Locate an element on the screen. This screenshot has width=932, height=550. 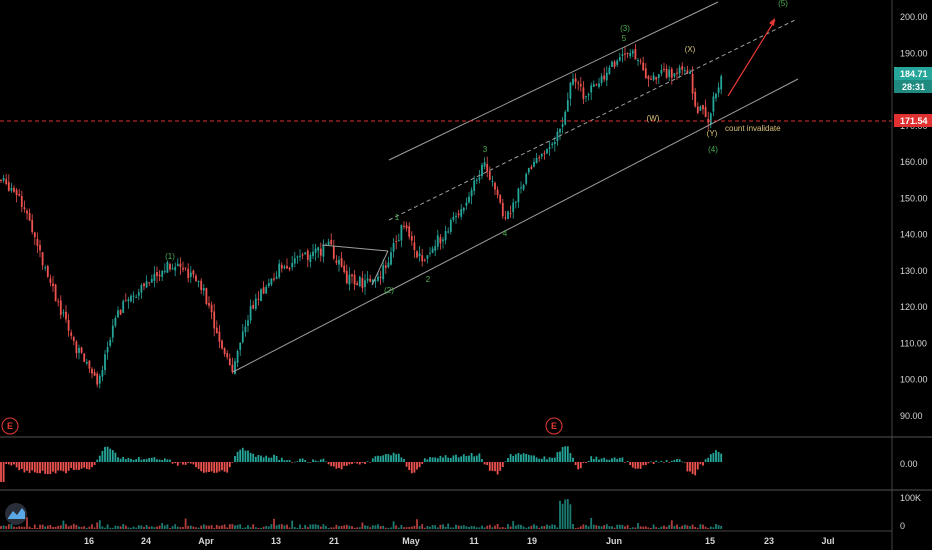
earnings-marker-2: E is located at coordinates (554, 426).